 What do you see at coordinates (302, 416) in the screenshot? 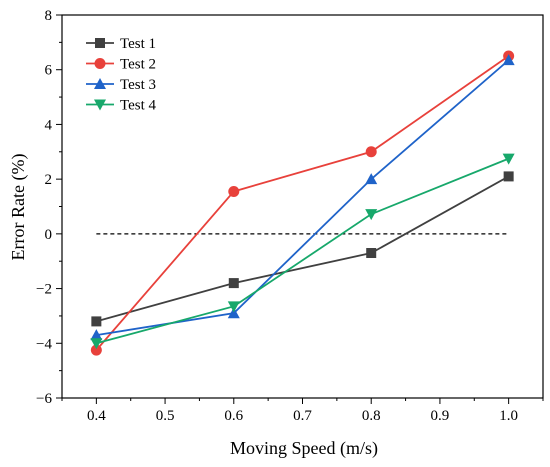
I see `x-tick-label: 0.7` at bounding box center [302, 416].